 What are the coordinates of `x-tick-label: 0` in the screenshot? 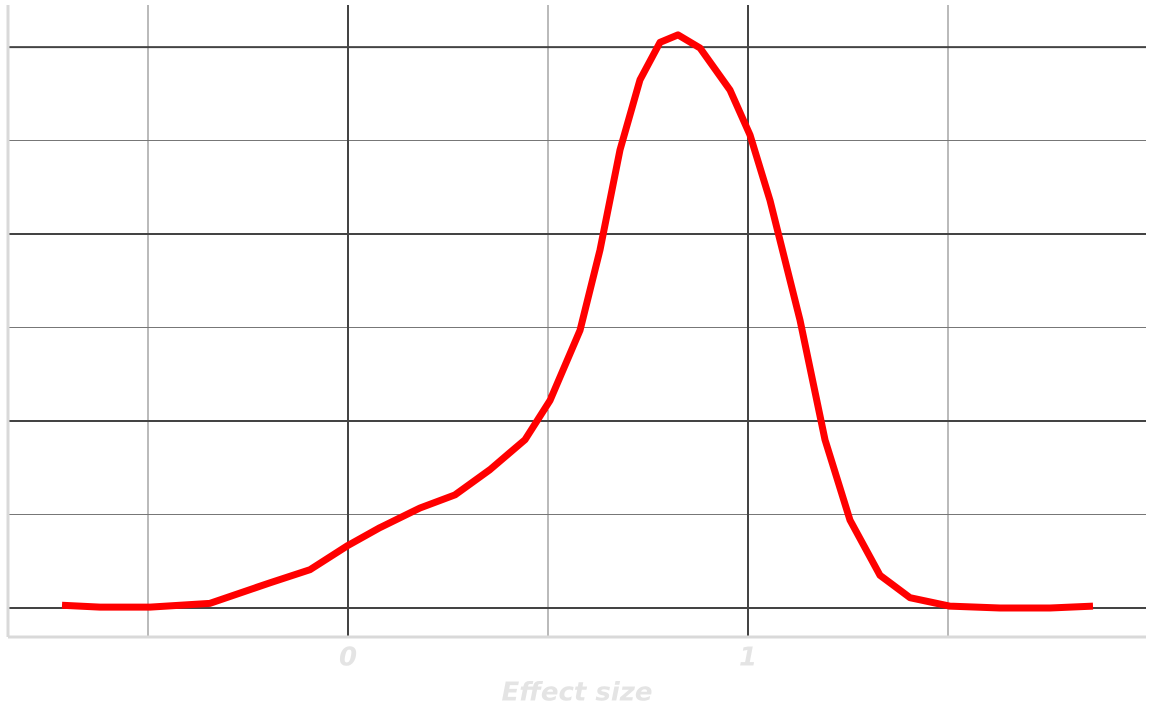 It's located at (348, 658).